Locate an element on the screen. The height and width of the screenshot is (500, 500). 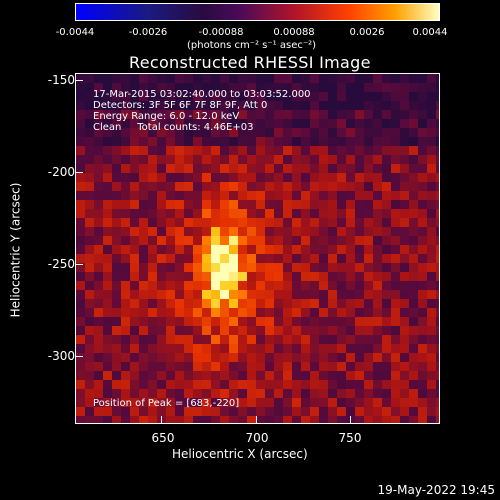
colorbar-tick-label: 0.0044 is located at coordinates (430, 32).